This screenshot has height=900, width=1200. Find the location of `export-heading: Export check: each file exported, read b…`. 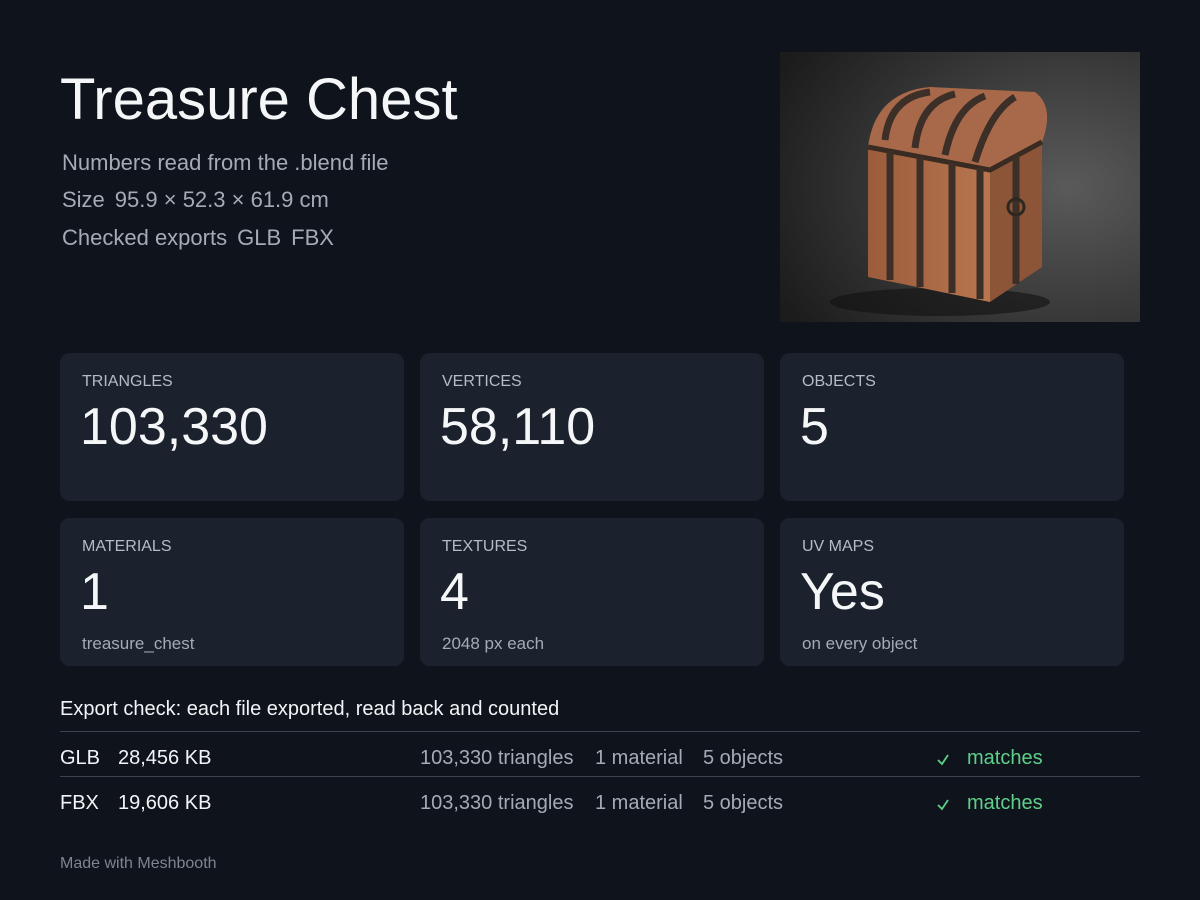

export-heading: Export check: each file exported, read b… is located at coordinates (310, 709).